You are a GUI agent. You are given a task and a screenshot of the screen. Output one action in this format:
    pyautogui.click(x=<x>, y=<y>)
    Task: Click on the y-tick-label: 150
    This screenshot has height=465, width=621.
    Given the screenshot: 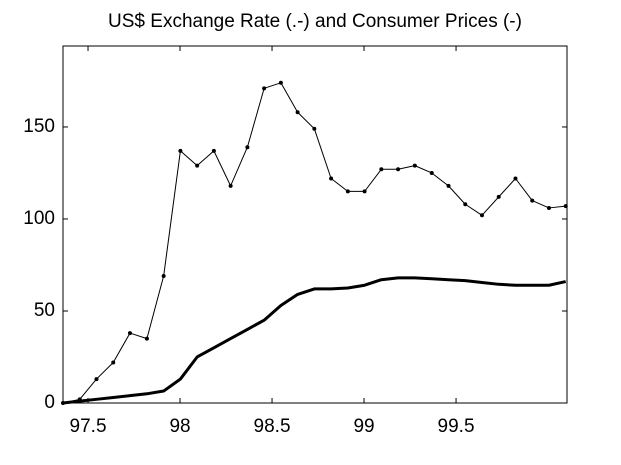 What is the action you would take?
    pyautogui.click(x=39, y=126)
    